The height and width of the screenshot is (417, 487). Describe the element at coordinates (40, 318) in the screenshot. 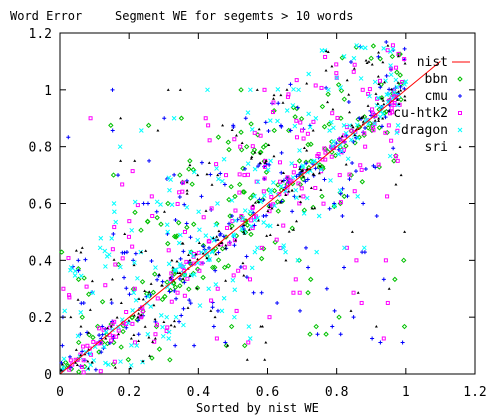

I see `y-tick-label: 0.2` at that location.